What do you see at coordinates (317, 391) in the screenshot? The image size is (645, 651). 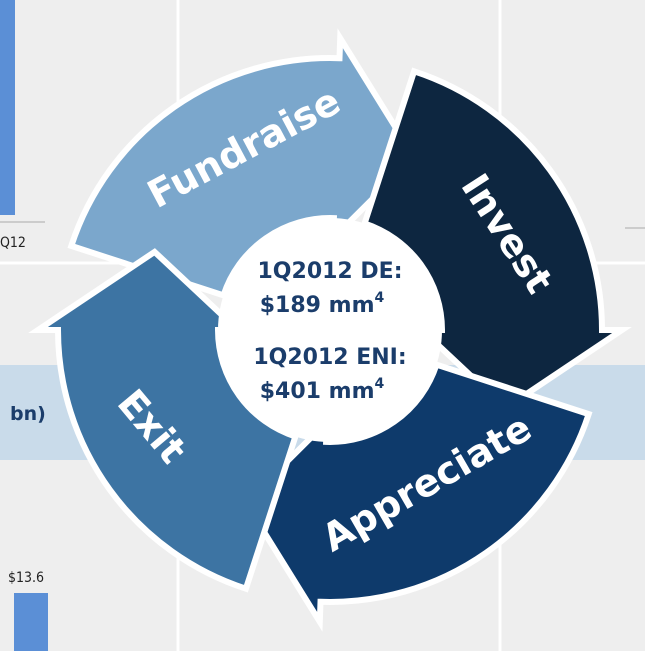 I see `value: $401 mm` at bounding box center [317, 391].